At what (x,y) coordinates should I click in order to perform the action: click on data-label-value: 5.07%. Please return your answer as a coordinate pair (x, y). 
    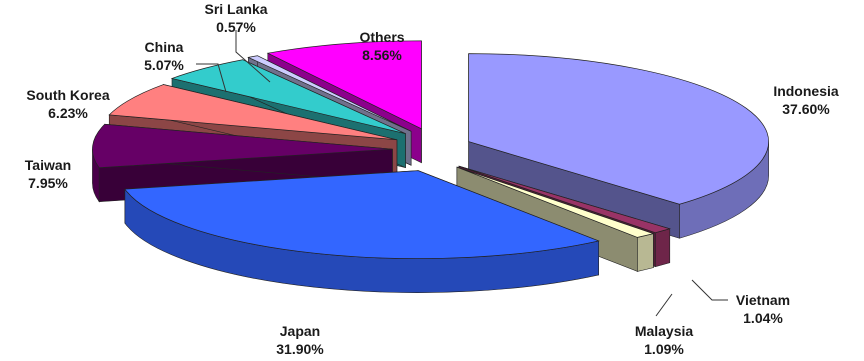
    Looking at the image, I should click on (164, 65).